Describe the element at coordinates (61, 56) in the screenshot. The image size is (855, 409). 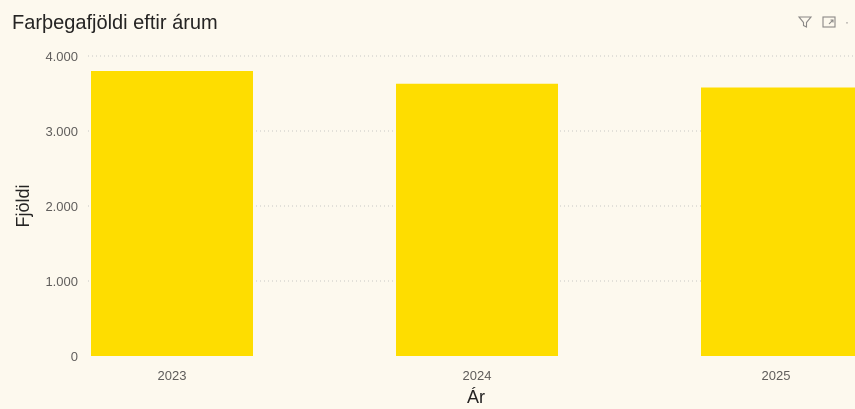
I see `y-tick-label: 4.000` at that location.